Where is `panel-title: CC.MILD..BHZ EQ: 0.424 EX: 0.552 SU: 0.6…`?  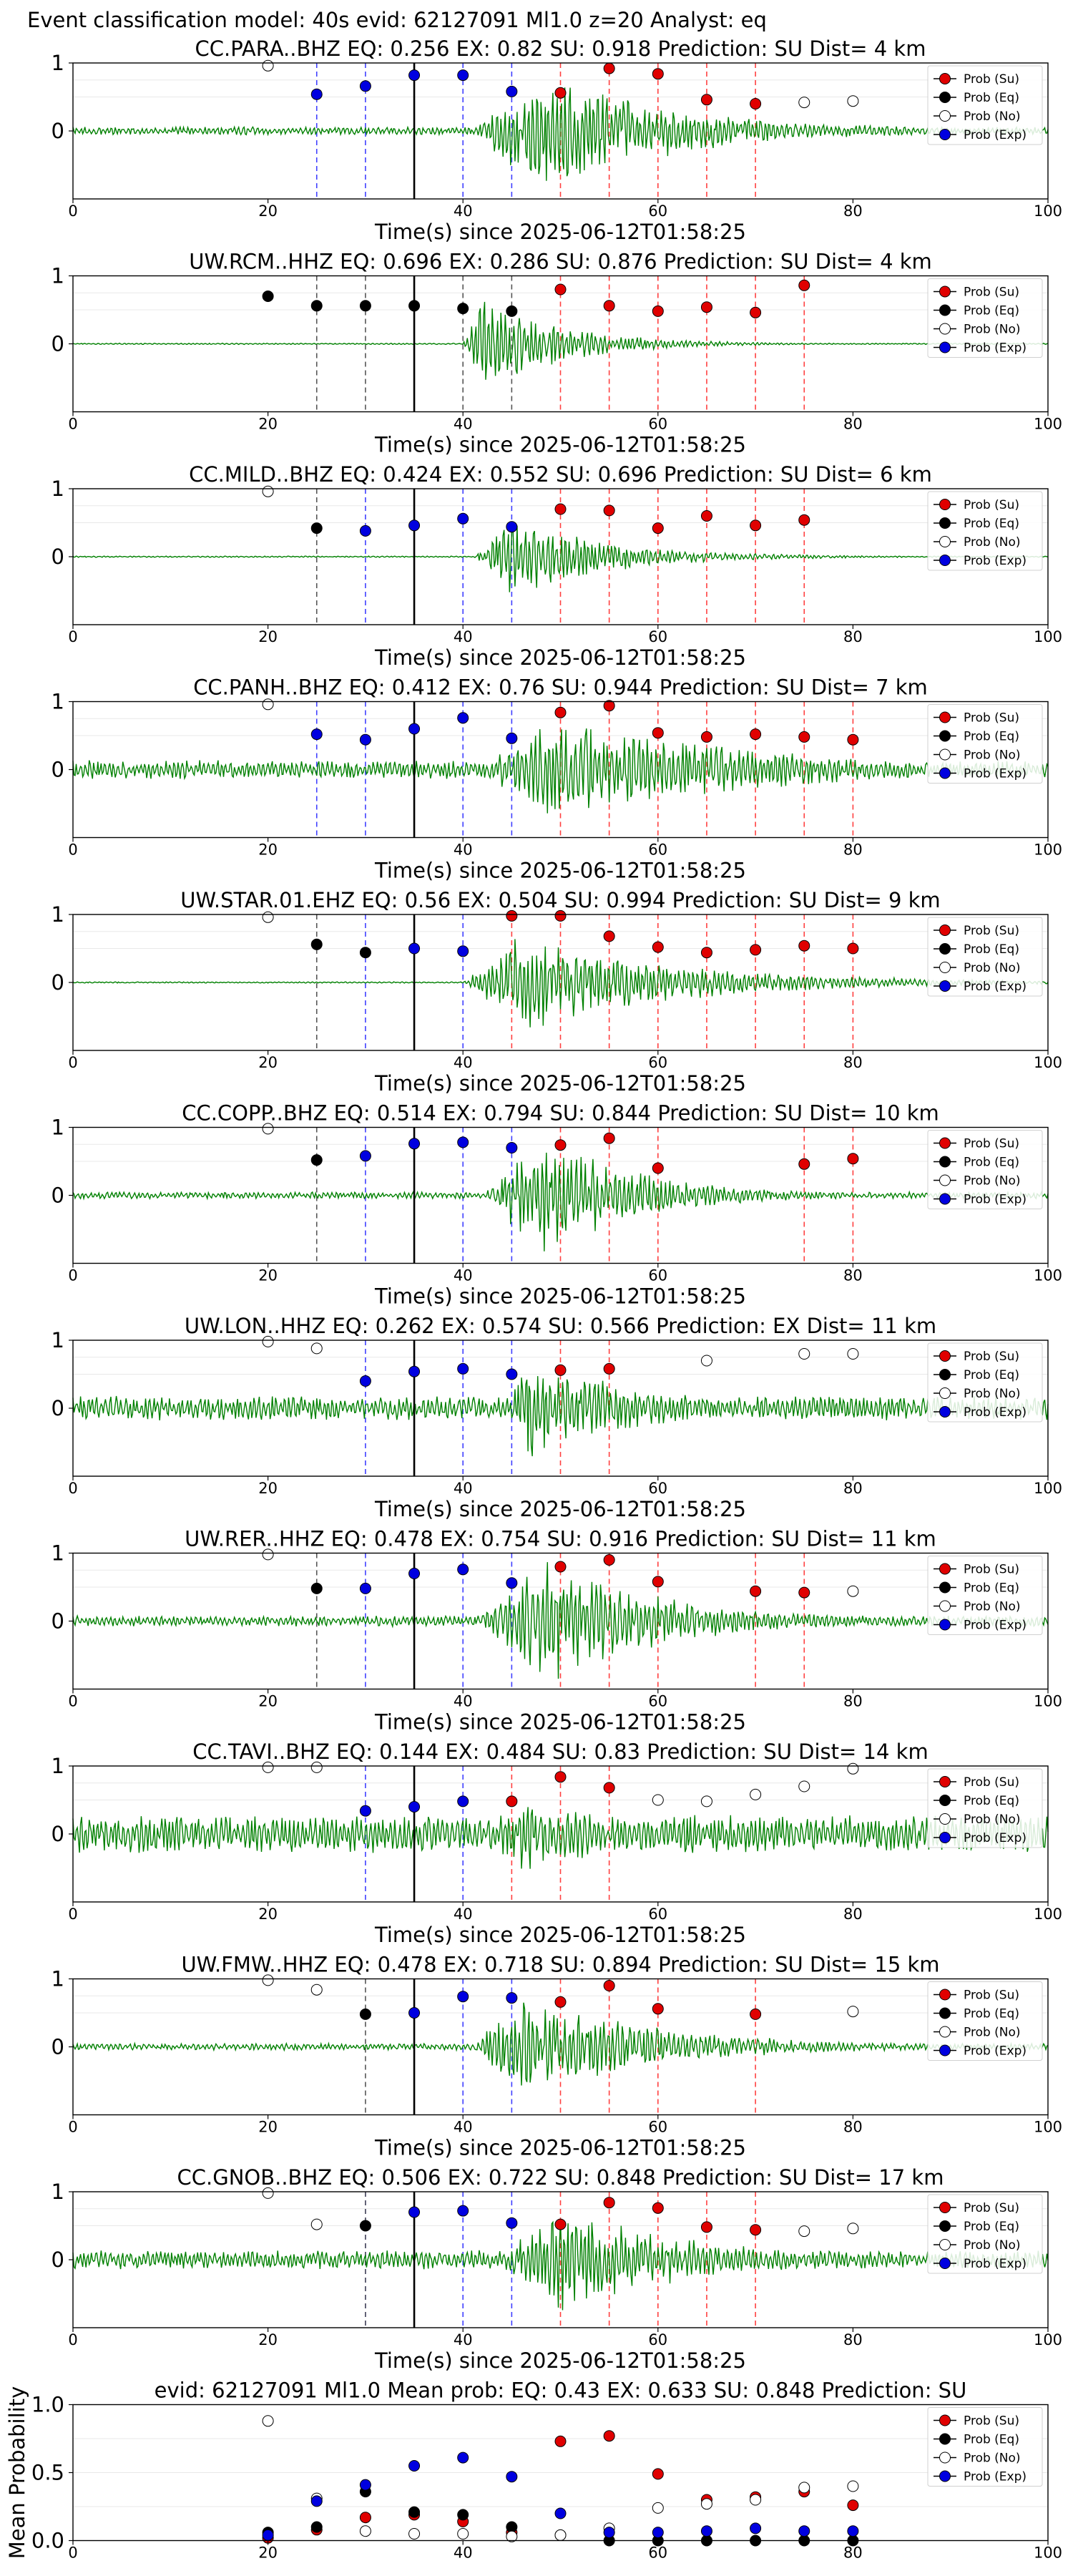 panel-title: CC.MILD..BHZ EQ: 0.424 EX: 0.552 SU: 0.6… is located at coordinates (560, 474).